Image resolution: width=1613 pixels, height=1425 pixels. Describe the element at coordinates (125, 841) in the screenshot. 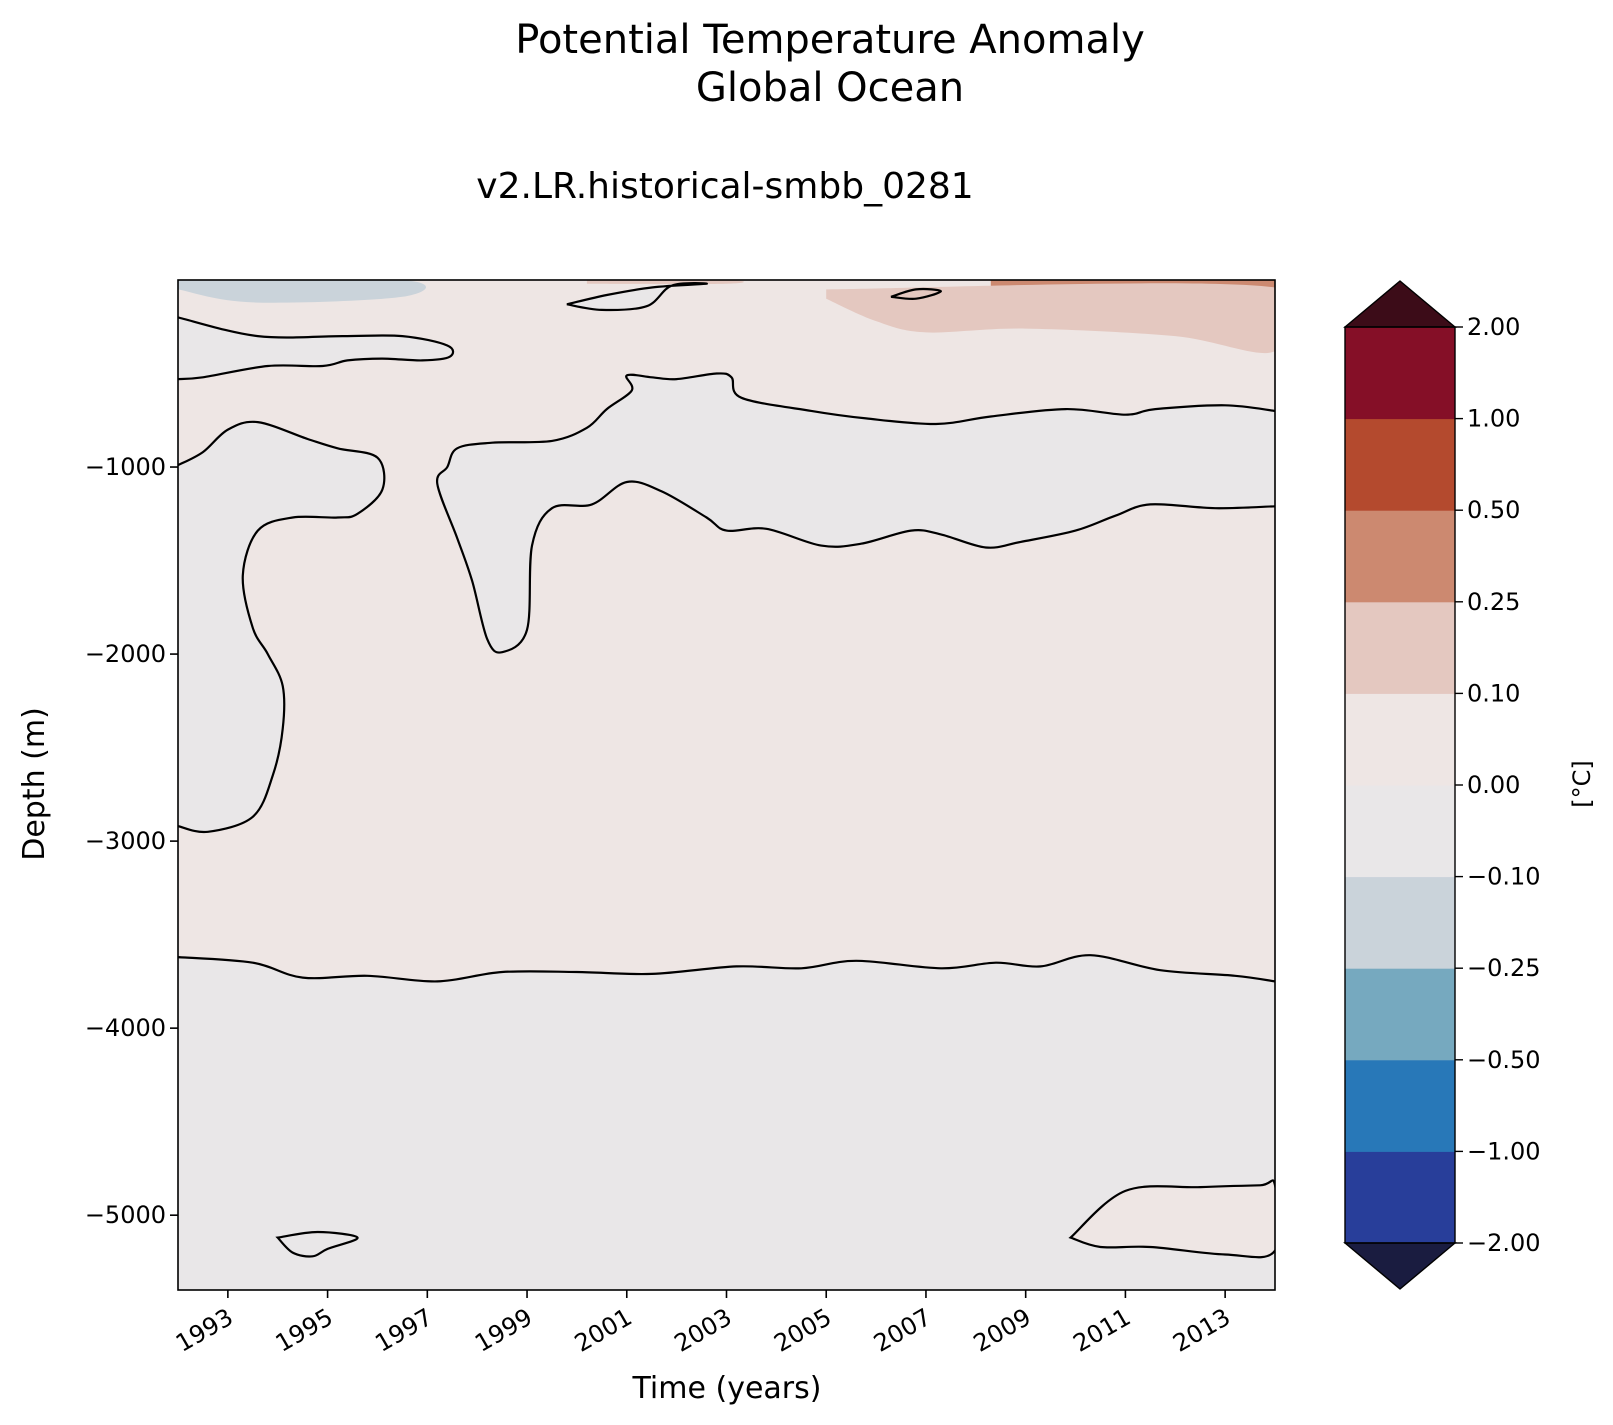

I see `y-tick-label: −3000` at that location.